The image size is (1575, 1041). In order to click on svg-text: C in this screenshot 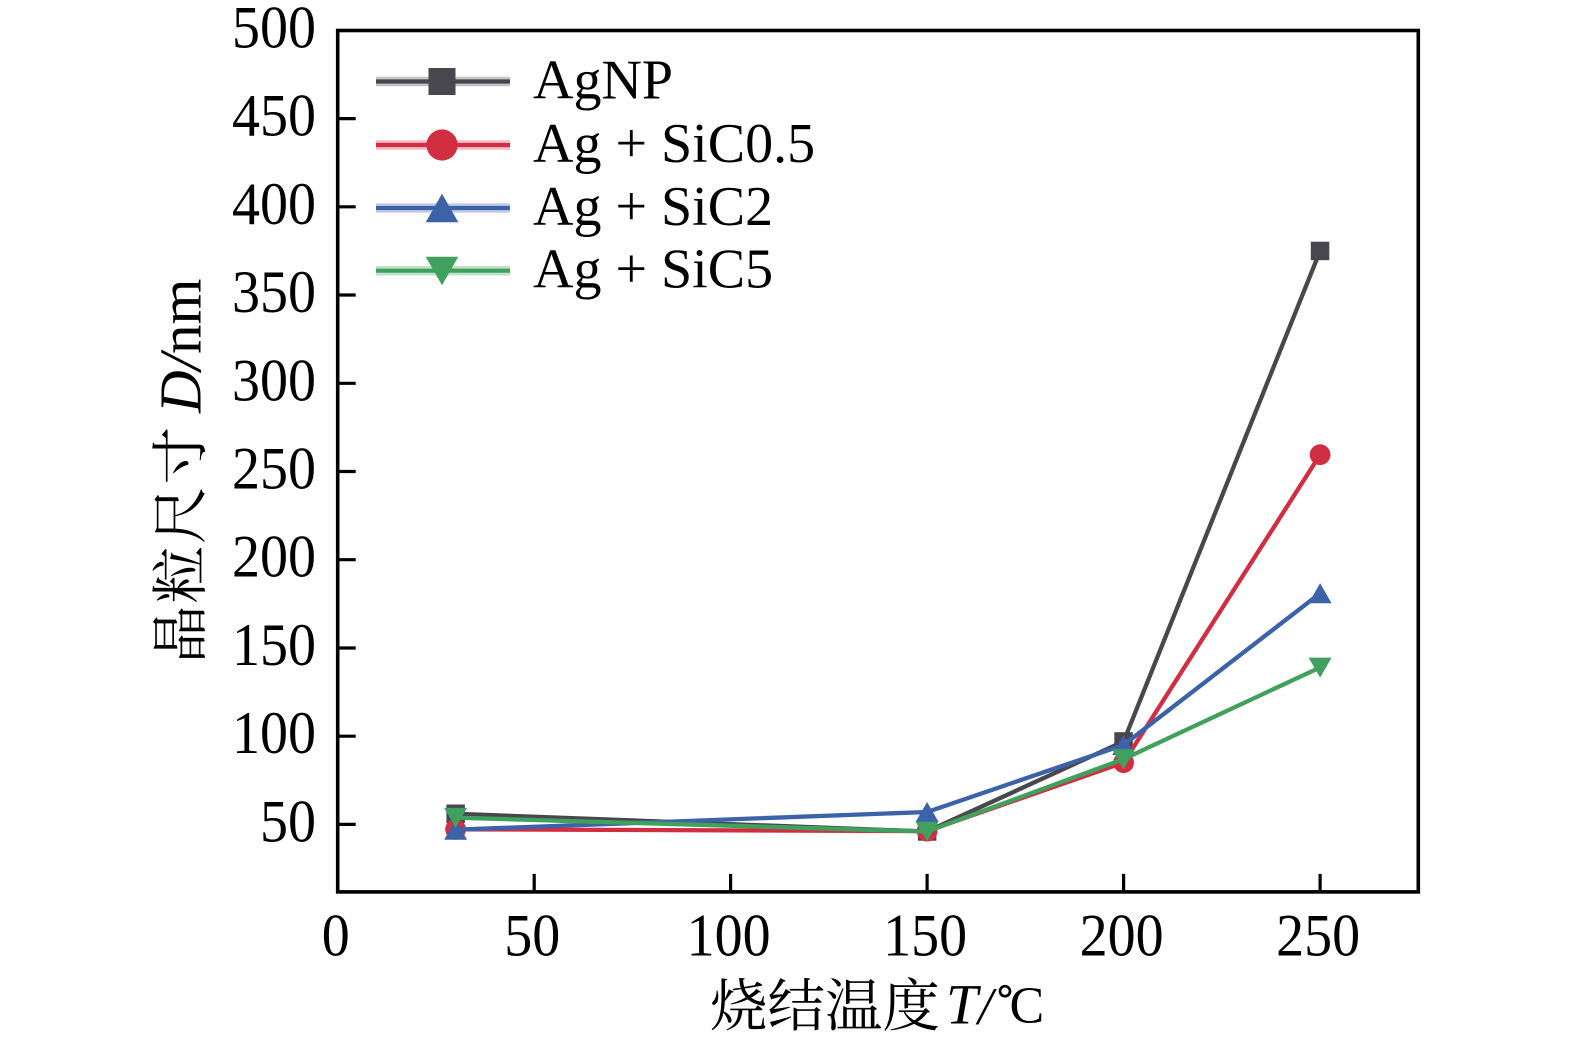, I will do `click(1027, 1006)`.